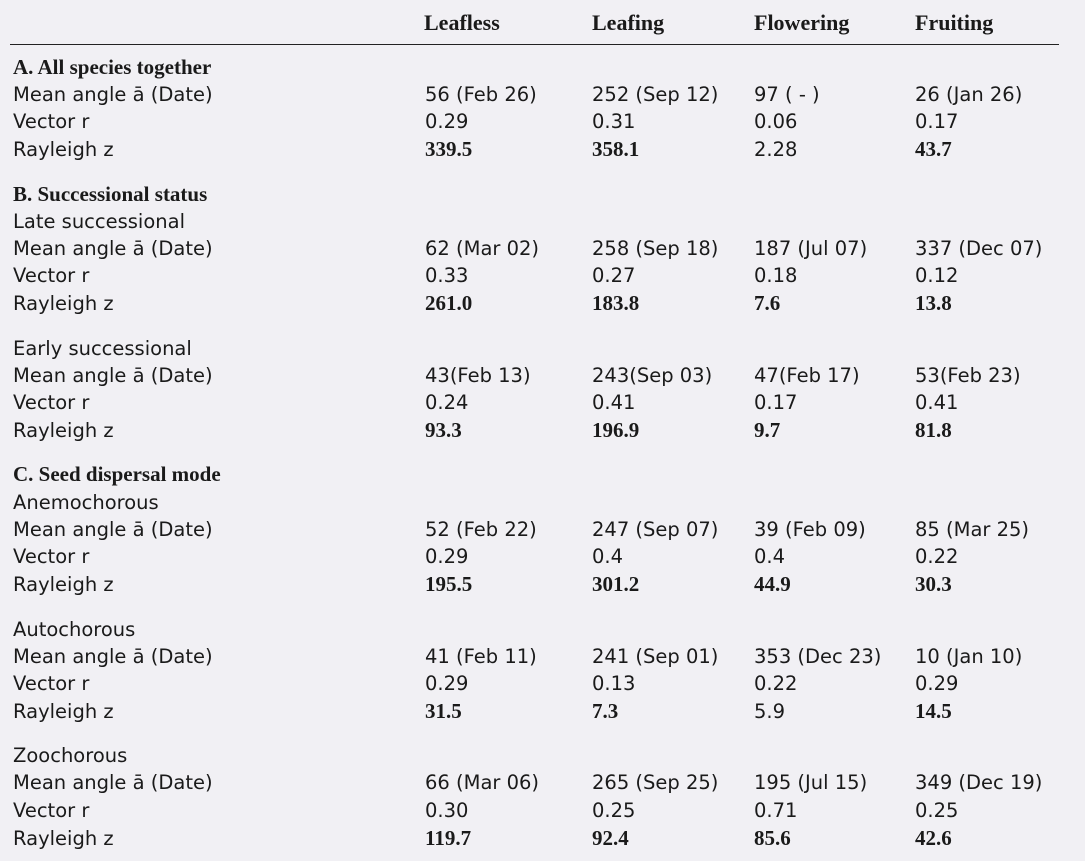  Describe the element at coordinates (481, 656) in the screenshot. I see `cell-leafless: 41 (Feb 11)` at that location.